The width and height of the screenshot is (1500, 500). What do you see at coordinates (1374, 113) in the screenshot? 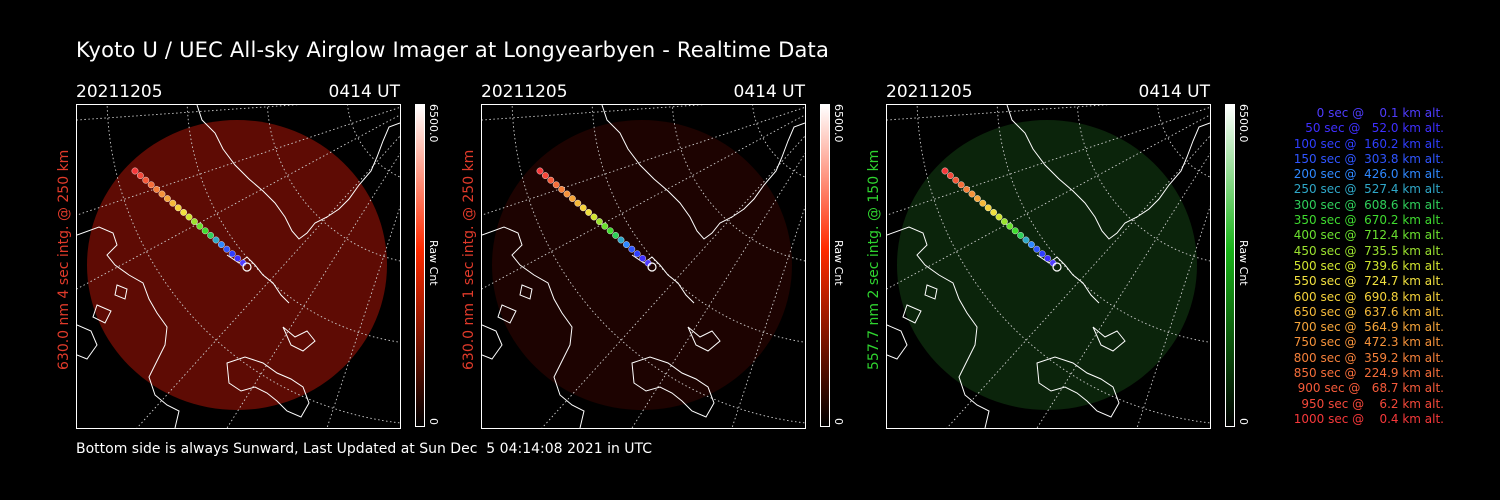
I see `legend-entry: 0 sec @ 0.1 km alt.` at bounding box center [1374, 113].